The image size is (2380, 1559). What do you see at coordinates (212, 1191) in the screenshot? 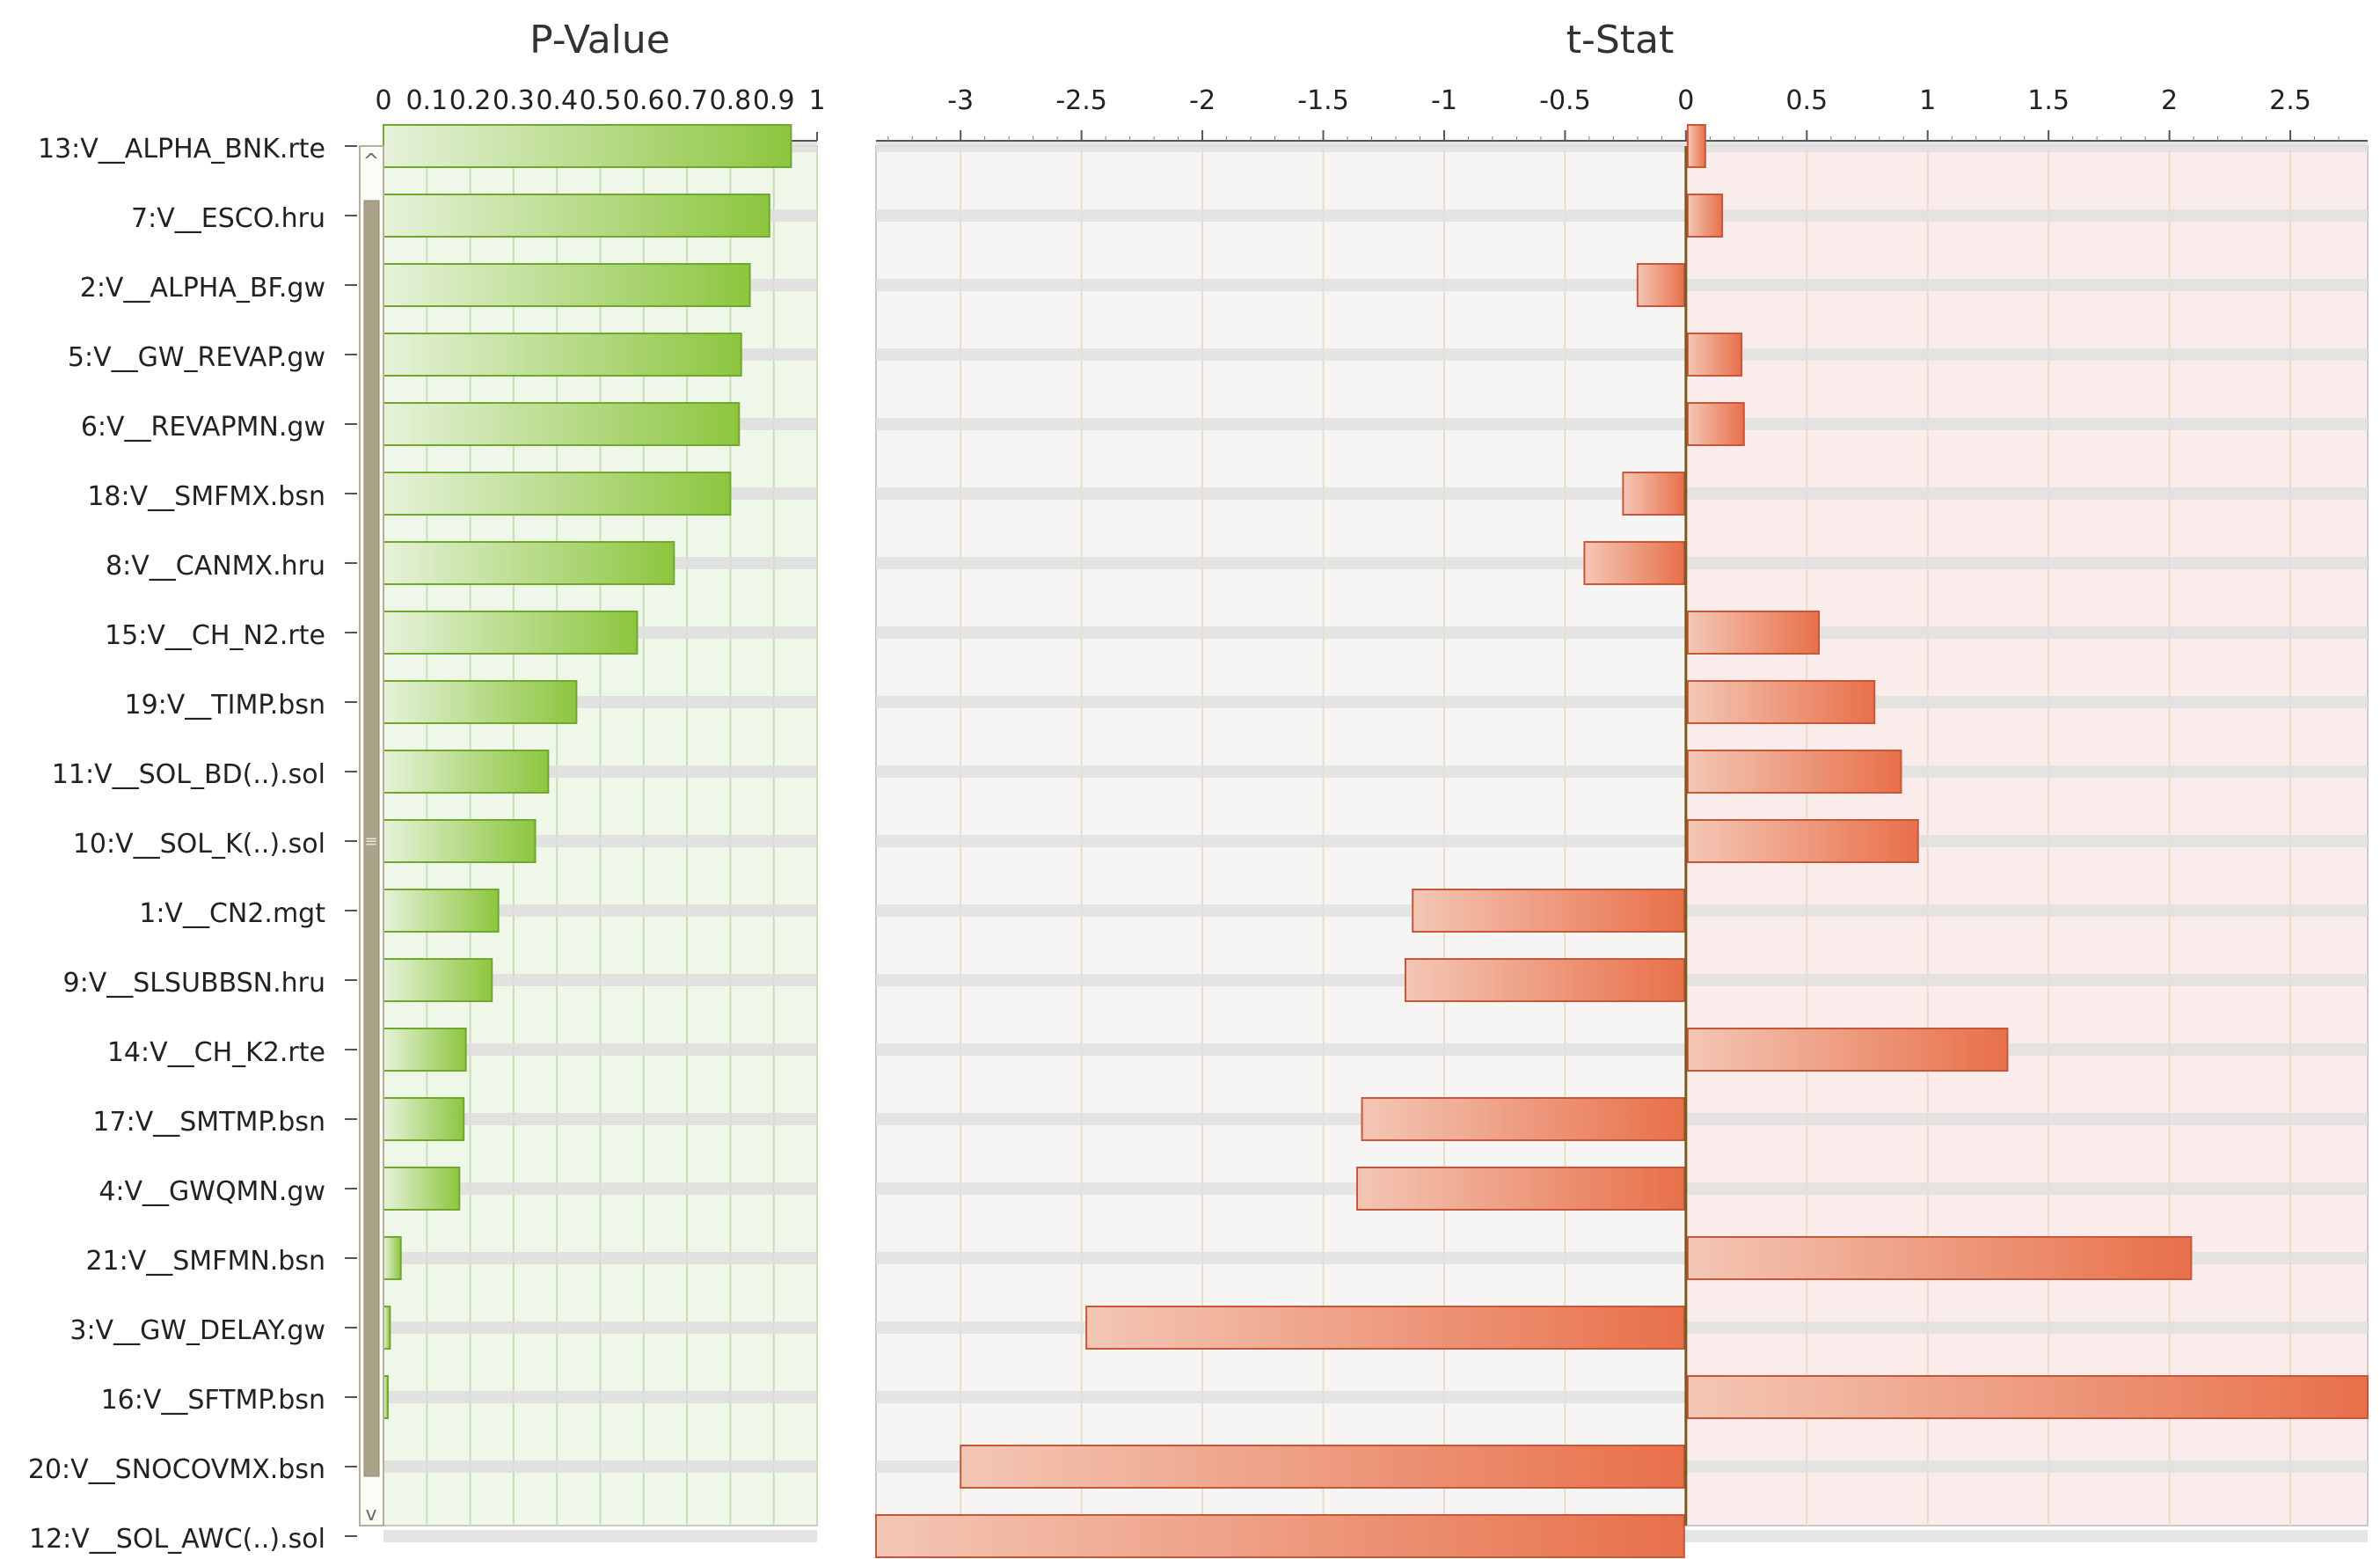
I see `category-label: 4:V__GWQMN.gw` at bounding box center [212, 1191].